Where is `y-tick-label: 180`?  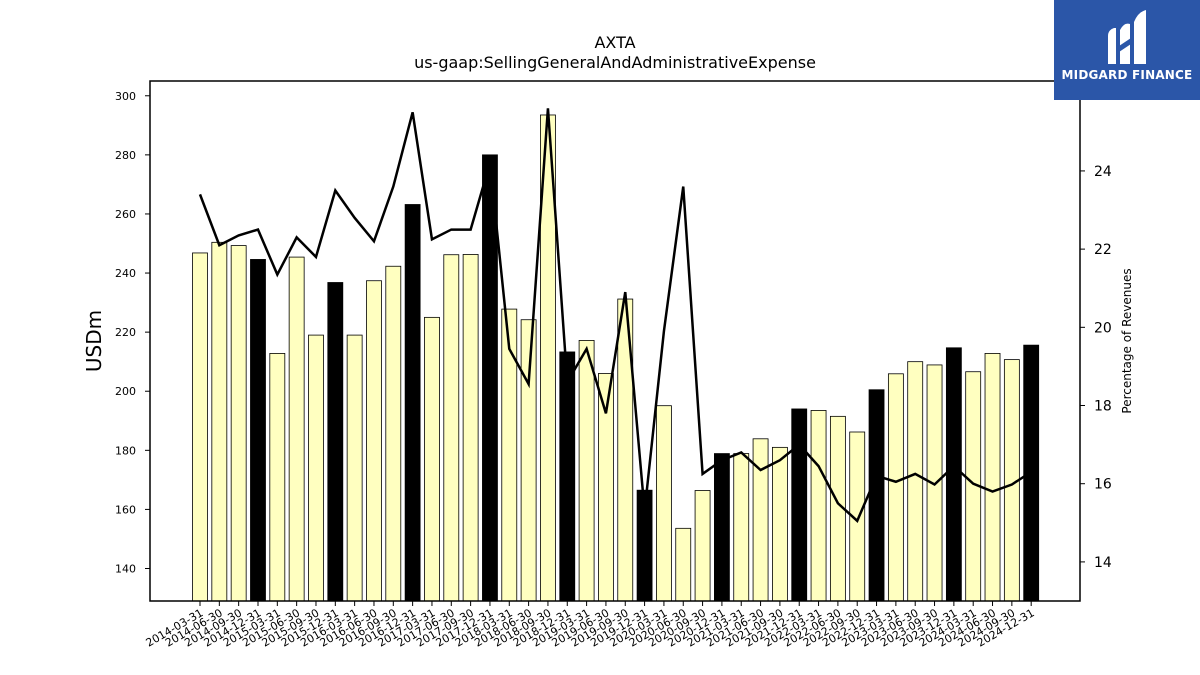 y-tick-label: 180 is located at coordinates (125, 450).